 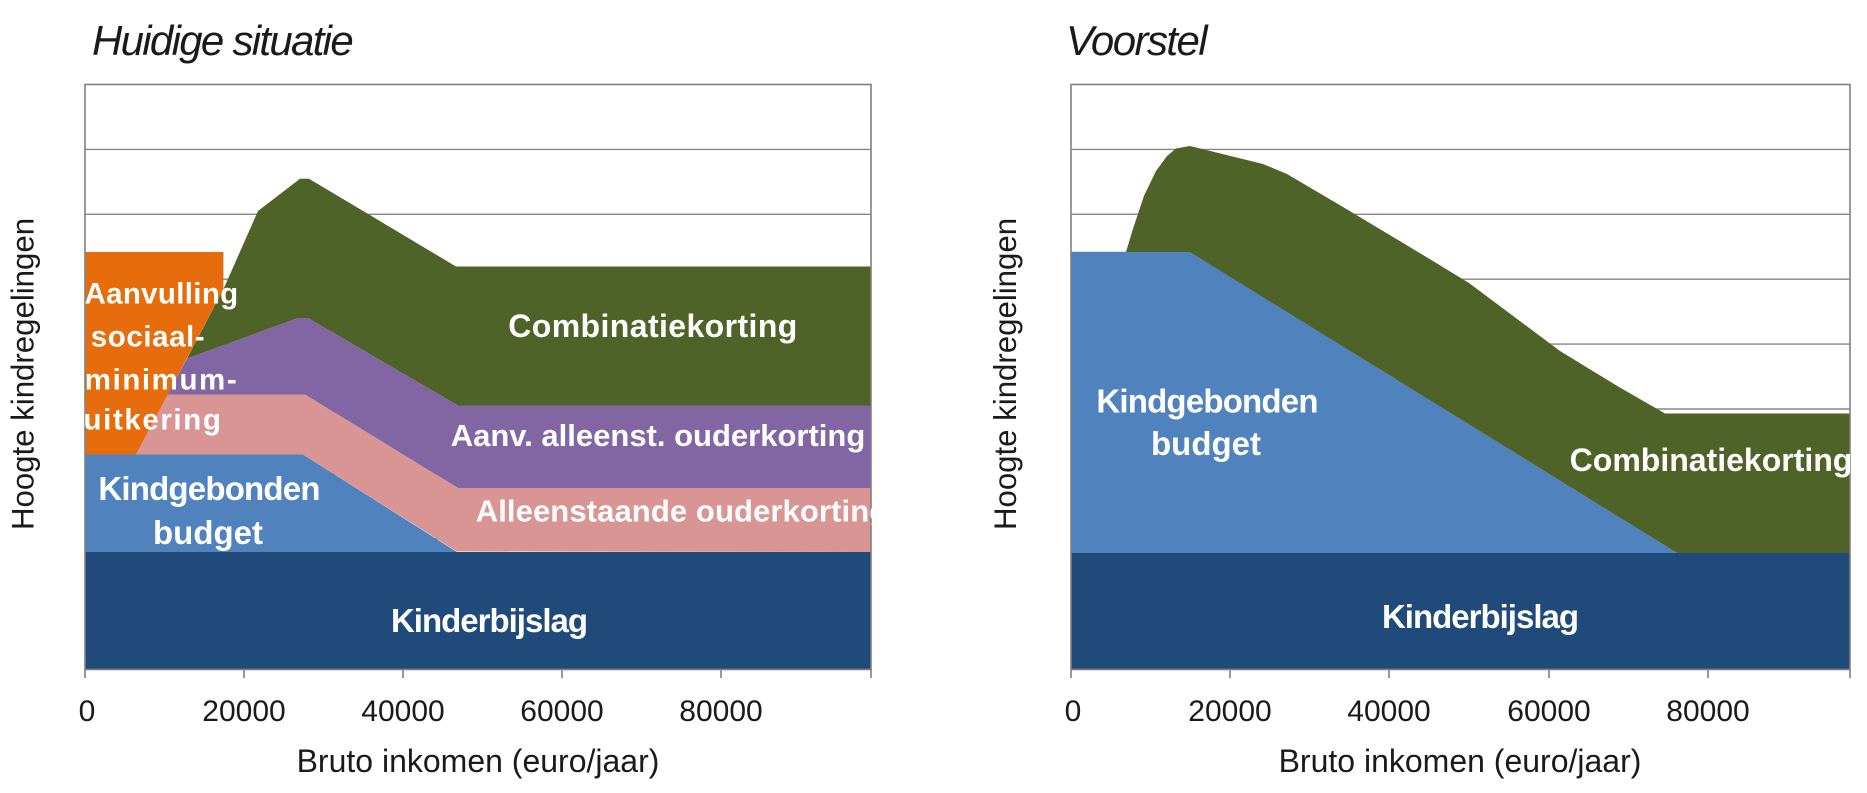 I want to click on svg-text: Alleenstaande ouderkorting, so click(x=682, y=511).